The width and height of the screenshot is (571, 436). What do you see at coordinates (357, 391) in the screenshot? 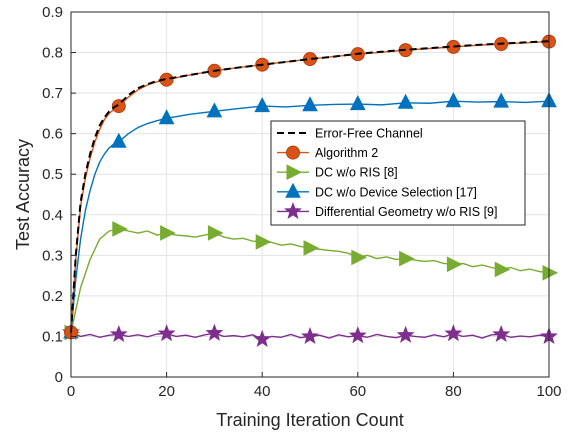
I see `x-tick-label: 60` at bounding box center [357, 391].